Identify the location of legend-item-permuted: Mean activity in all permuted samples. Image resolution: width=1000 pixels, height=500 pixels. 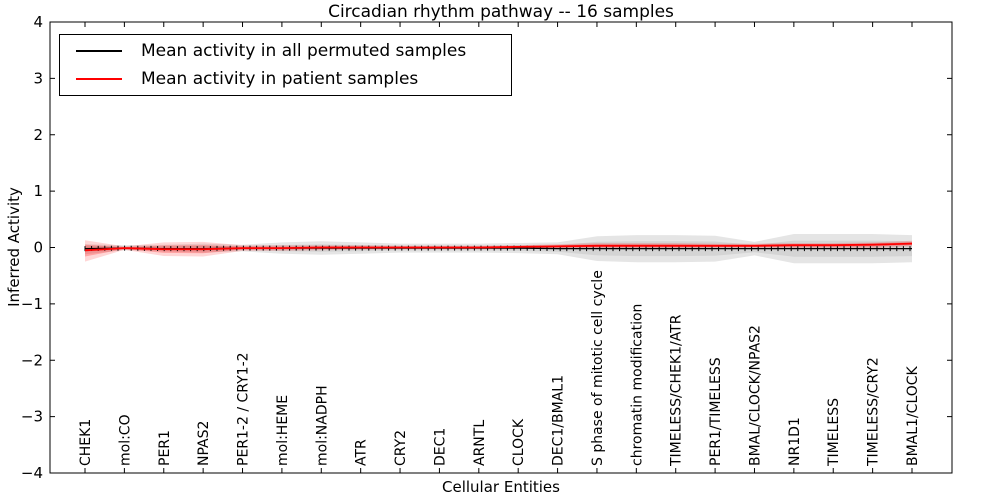
(285, 51).